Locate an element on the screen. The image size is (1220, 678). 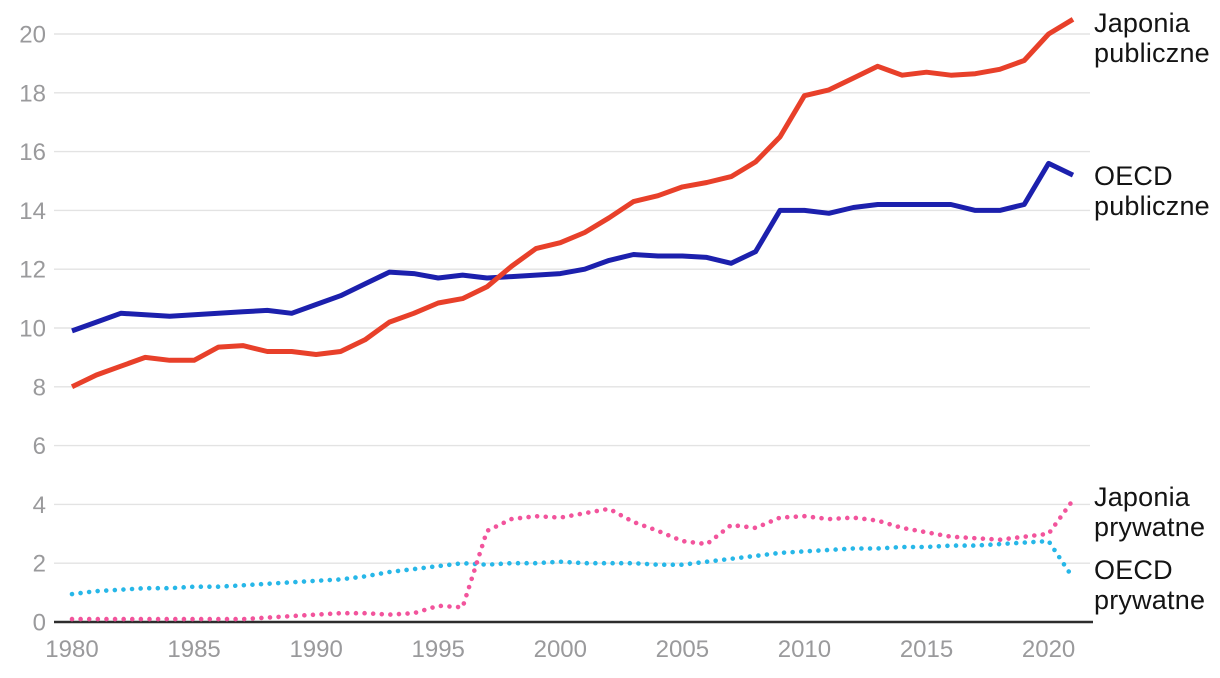
y-tick-label: 2 is located at coordinates (39, 564).